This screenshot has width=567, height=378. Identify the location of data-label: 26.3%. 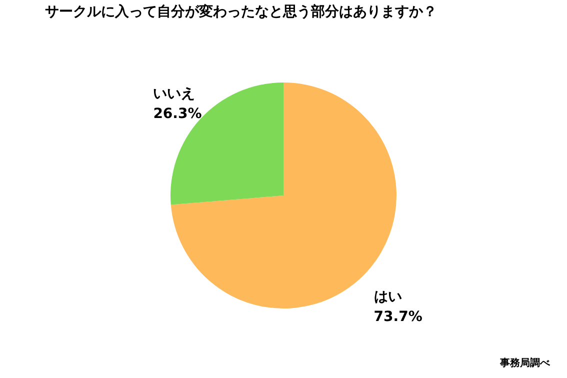
(177, 114).